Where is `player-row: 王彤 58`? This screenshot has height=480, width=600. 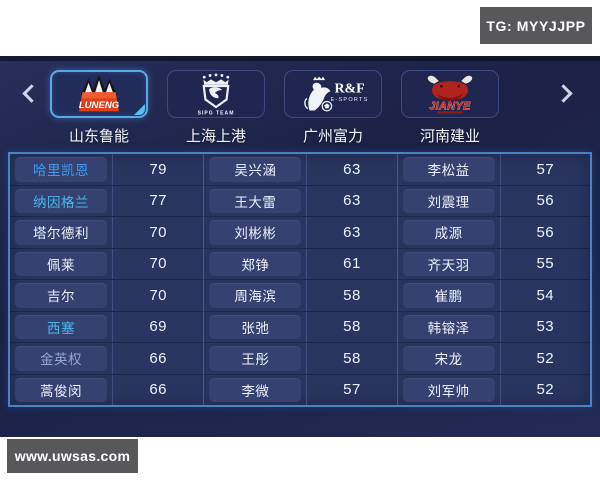
player-row: 王彤 58 is located at coordinates (300, 359).